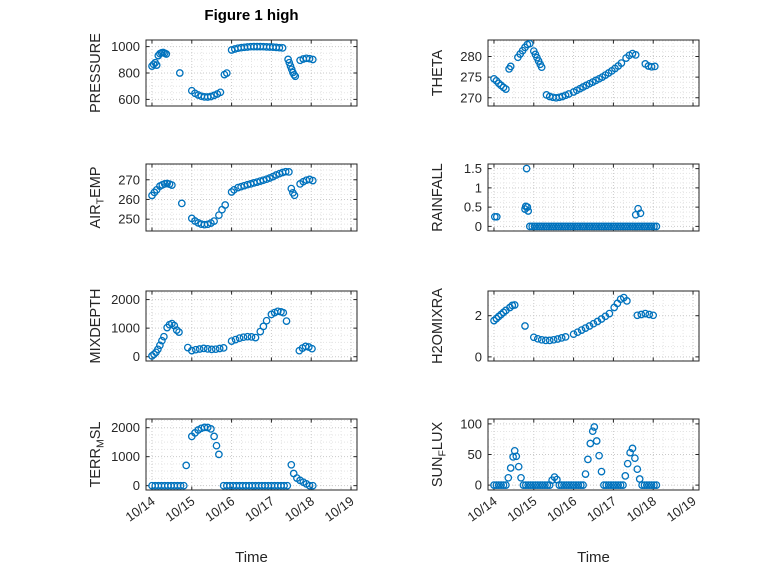 Image resolution: width=778 pixels, height=583 pixels. Describe the element at coordinates (97, 455) in the screenshot. I see `y-axis-label: TERRMSL` at that location.